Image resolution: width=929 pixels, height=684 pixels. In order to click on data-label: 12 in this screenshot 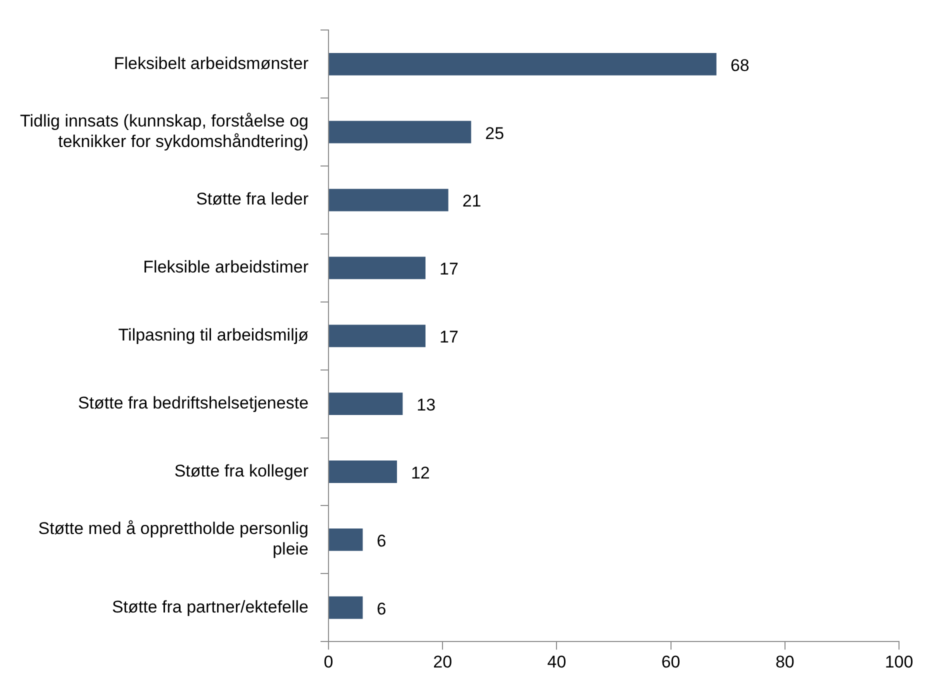, I will do `click(420, 472)`.